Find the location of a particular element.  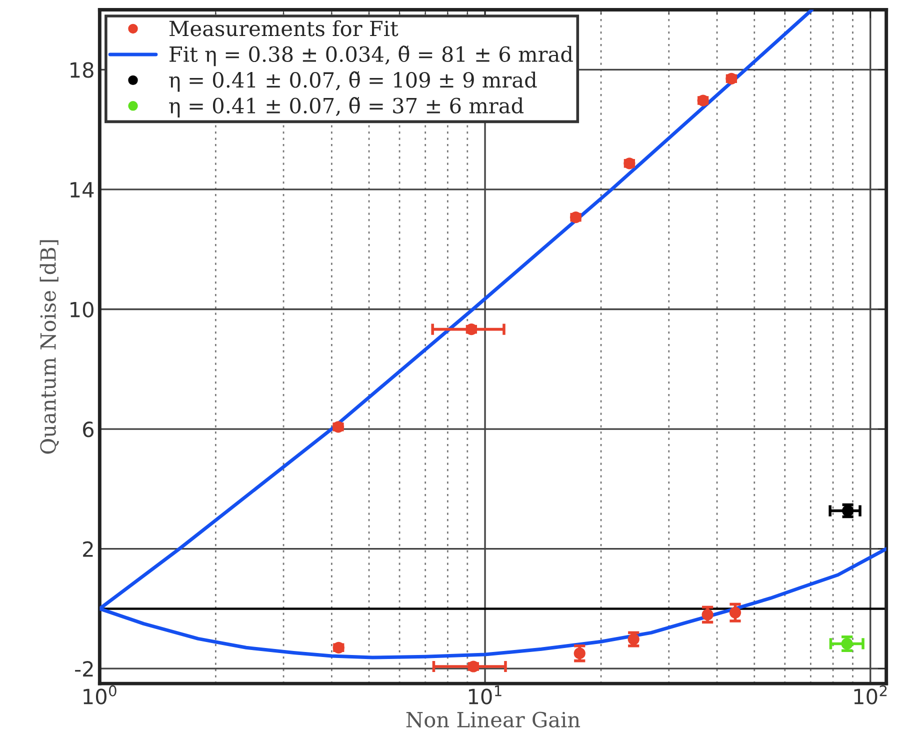

x-tick-label: 10$^{1}$ is located at coordinates (485, 695).